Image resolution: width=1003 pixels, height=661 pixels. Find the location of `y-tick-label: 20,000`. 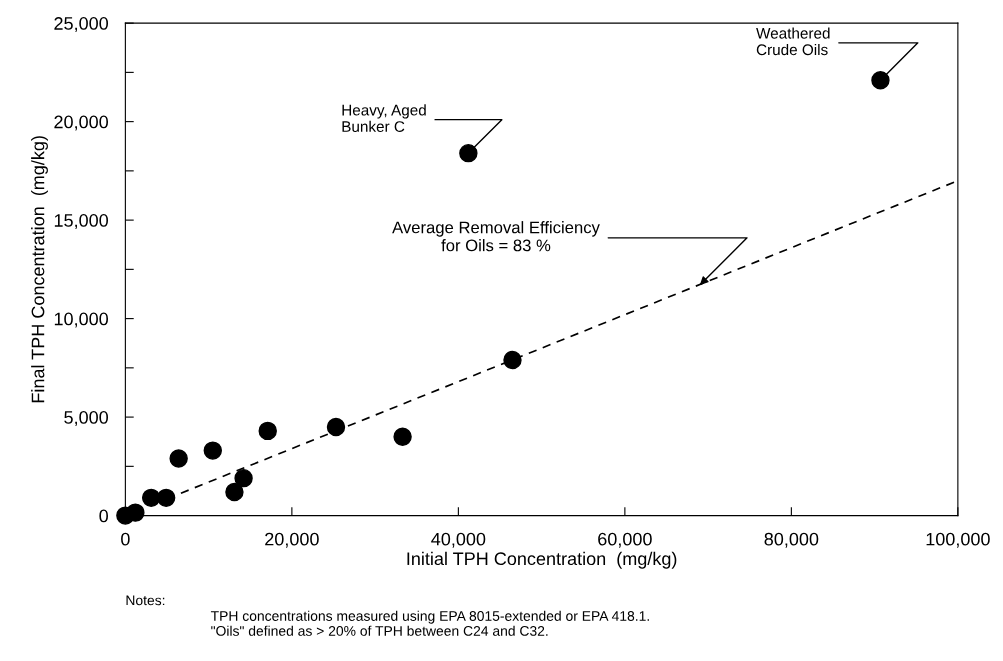

y-tick-label: 20,000 is located at coordinates (81, 123).